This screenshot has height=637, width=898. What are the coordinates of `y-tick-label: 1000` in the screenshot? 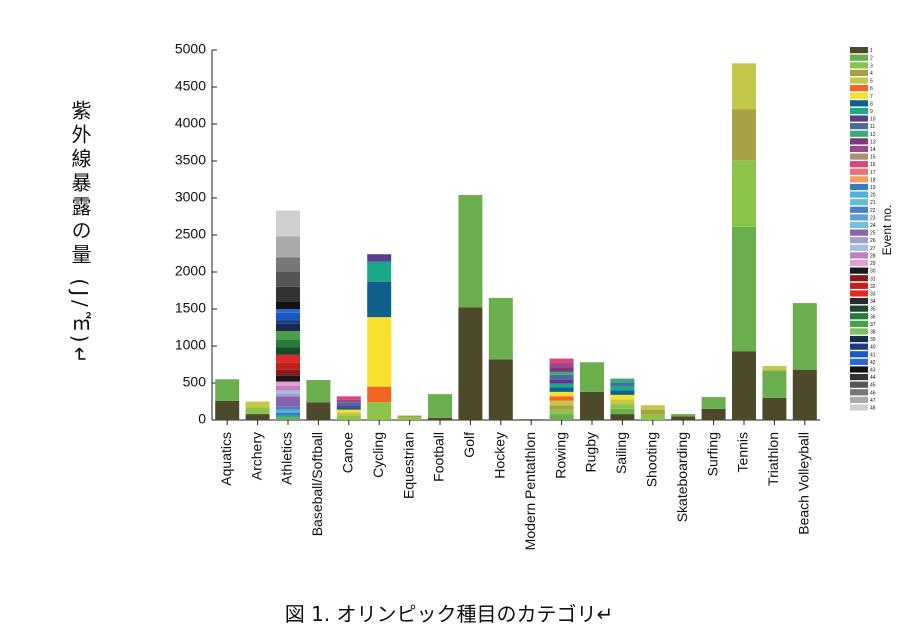 It's located at (190, 345).